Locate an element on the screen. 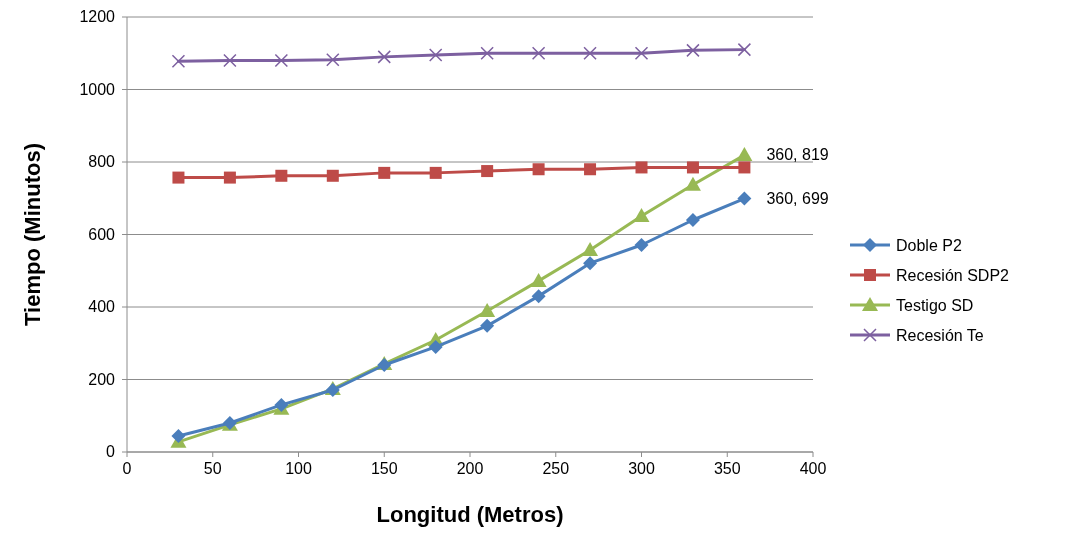  y-tick-label: 200 is located at coordinates (102, 379).